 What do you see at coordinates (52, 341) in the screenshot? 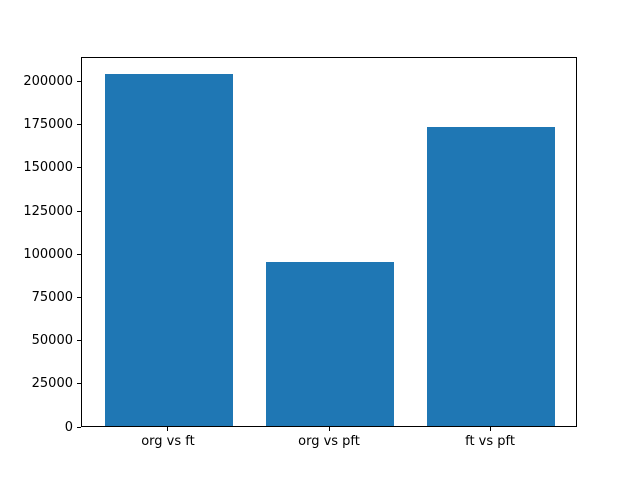
I see `y-tick-label: 50000` at bounding box center [52, 341].